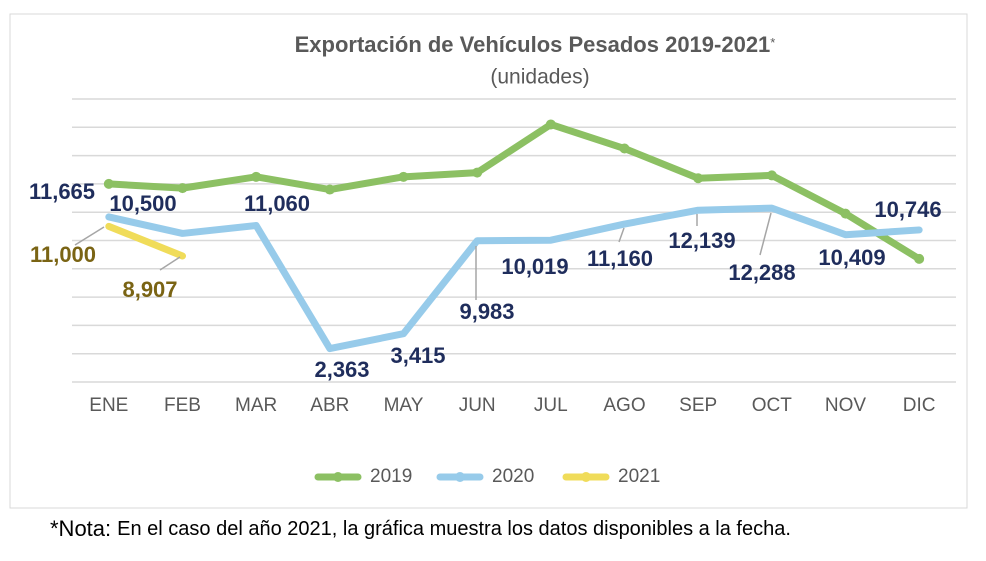 This screenshot has width=986, height=561. I want to click on data-label: 2,363, so click(341, 369).